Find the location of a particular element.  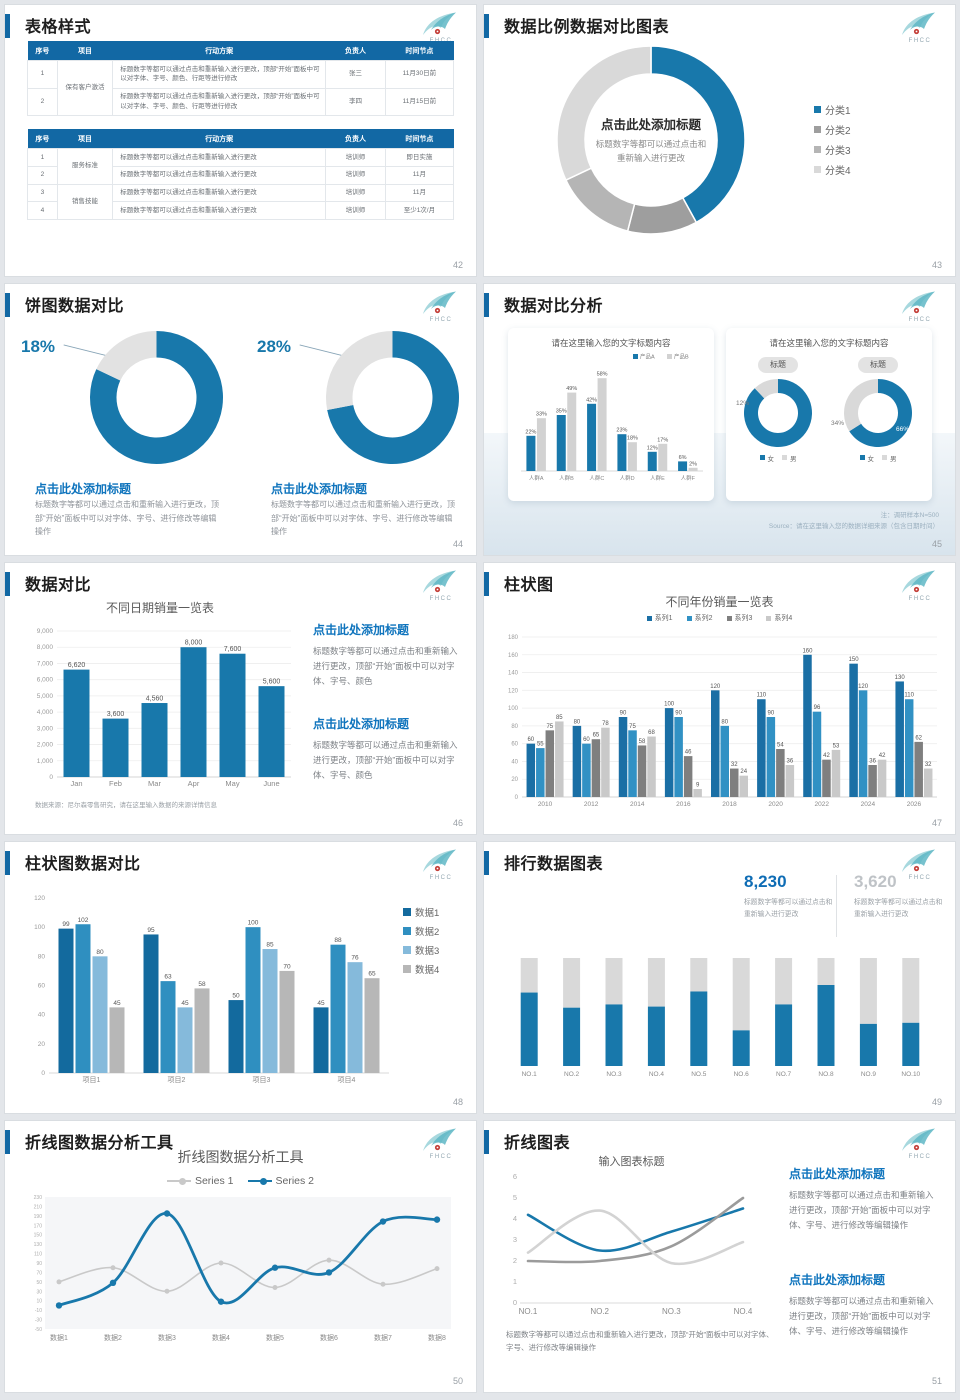

svg-text: 35% is located at coordinates (561, 412).